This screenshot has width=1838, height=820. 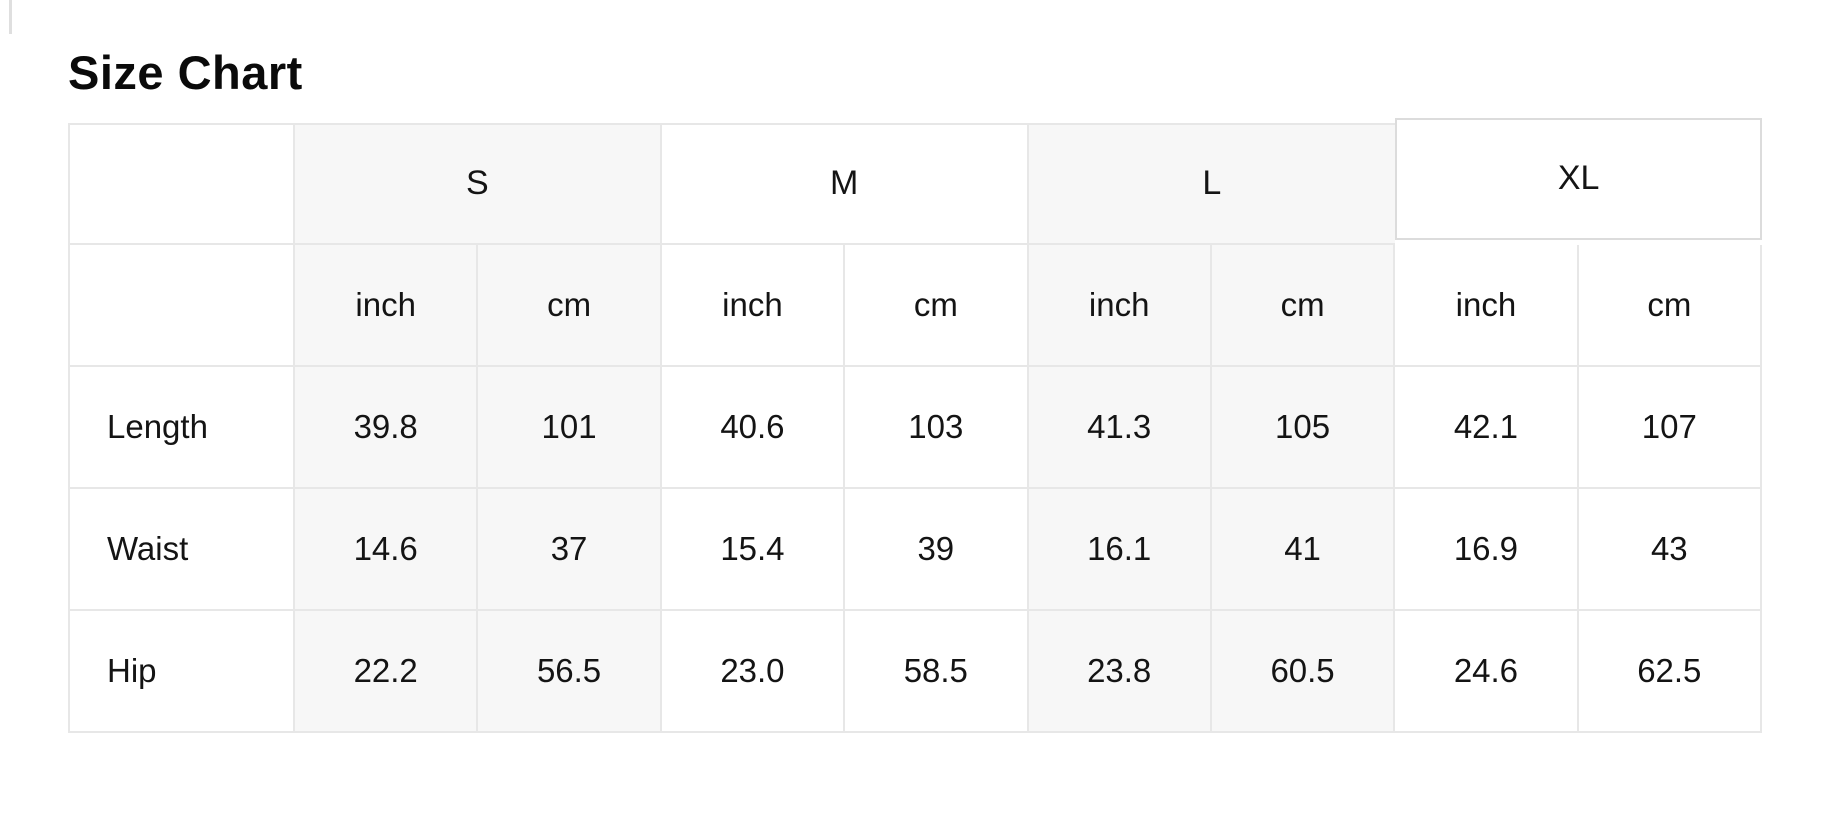 I want to click on unit-header-m-inch: inch, so click(x=753, y=305).